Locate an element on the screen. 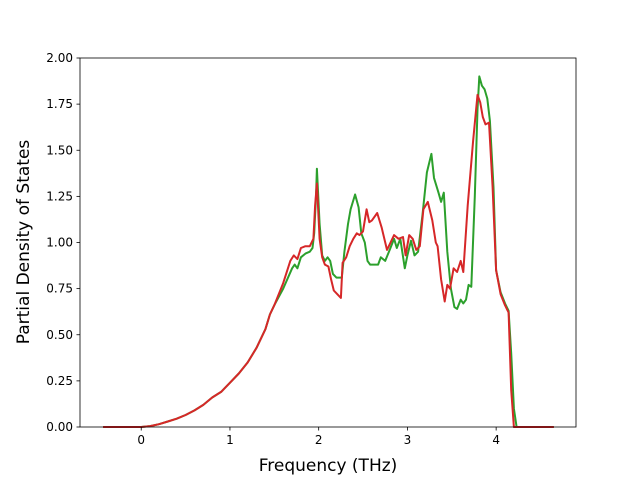 The height and width of the screenshot is (480, 640). x-tick-label: 2 is located at coordinates (319, 440).